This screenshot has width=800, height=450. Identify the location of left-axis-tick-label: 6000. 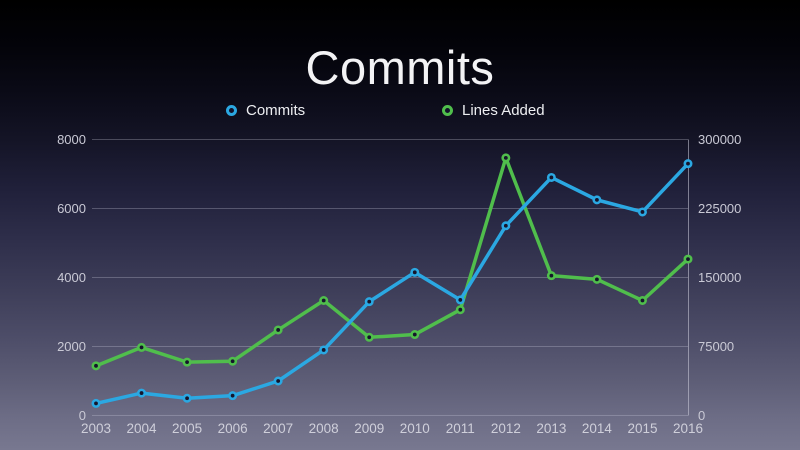
(71, 208).